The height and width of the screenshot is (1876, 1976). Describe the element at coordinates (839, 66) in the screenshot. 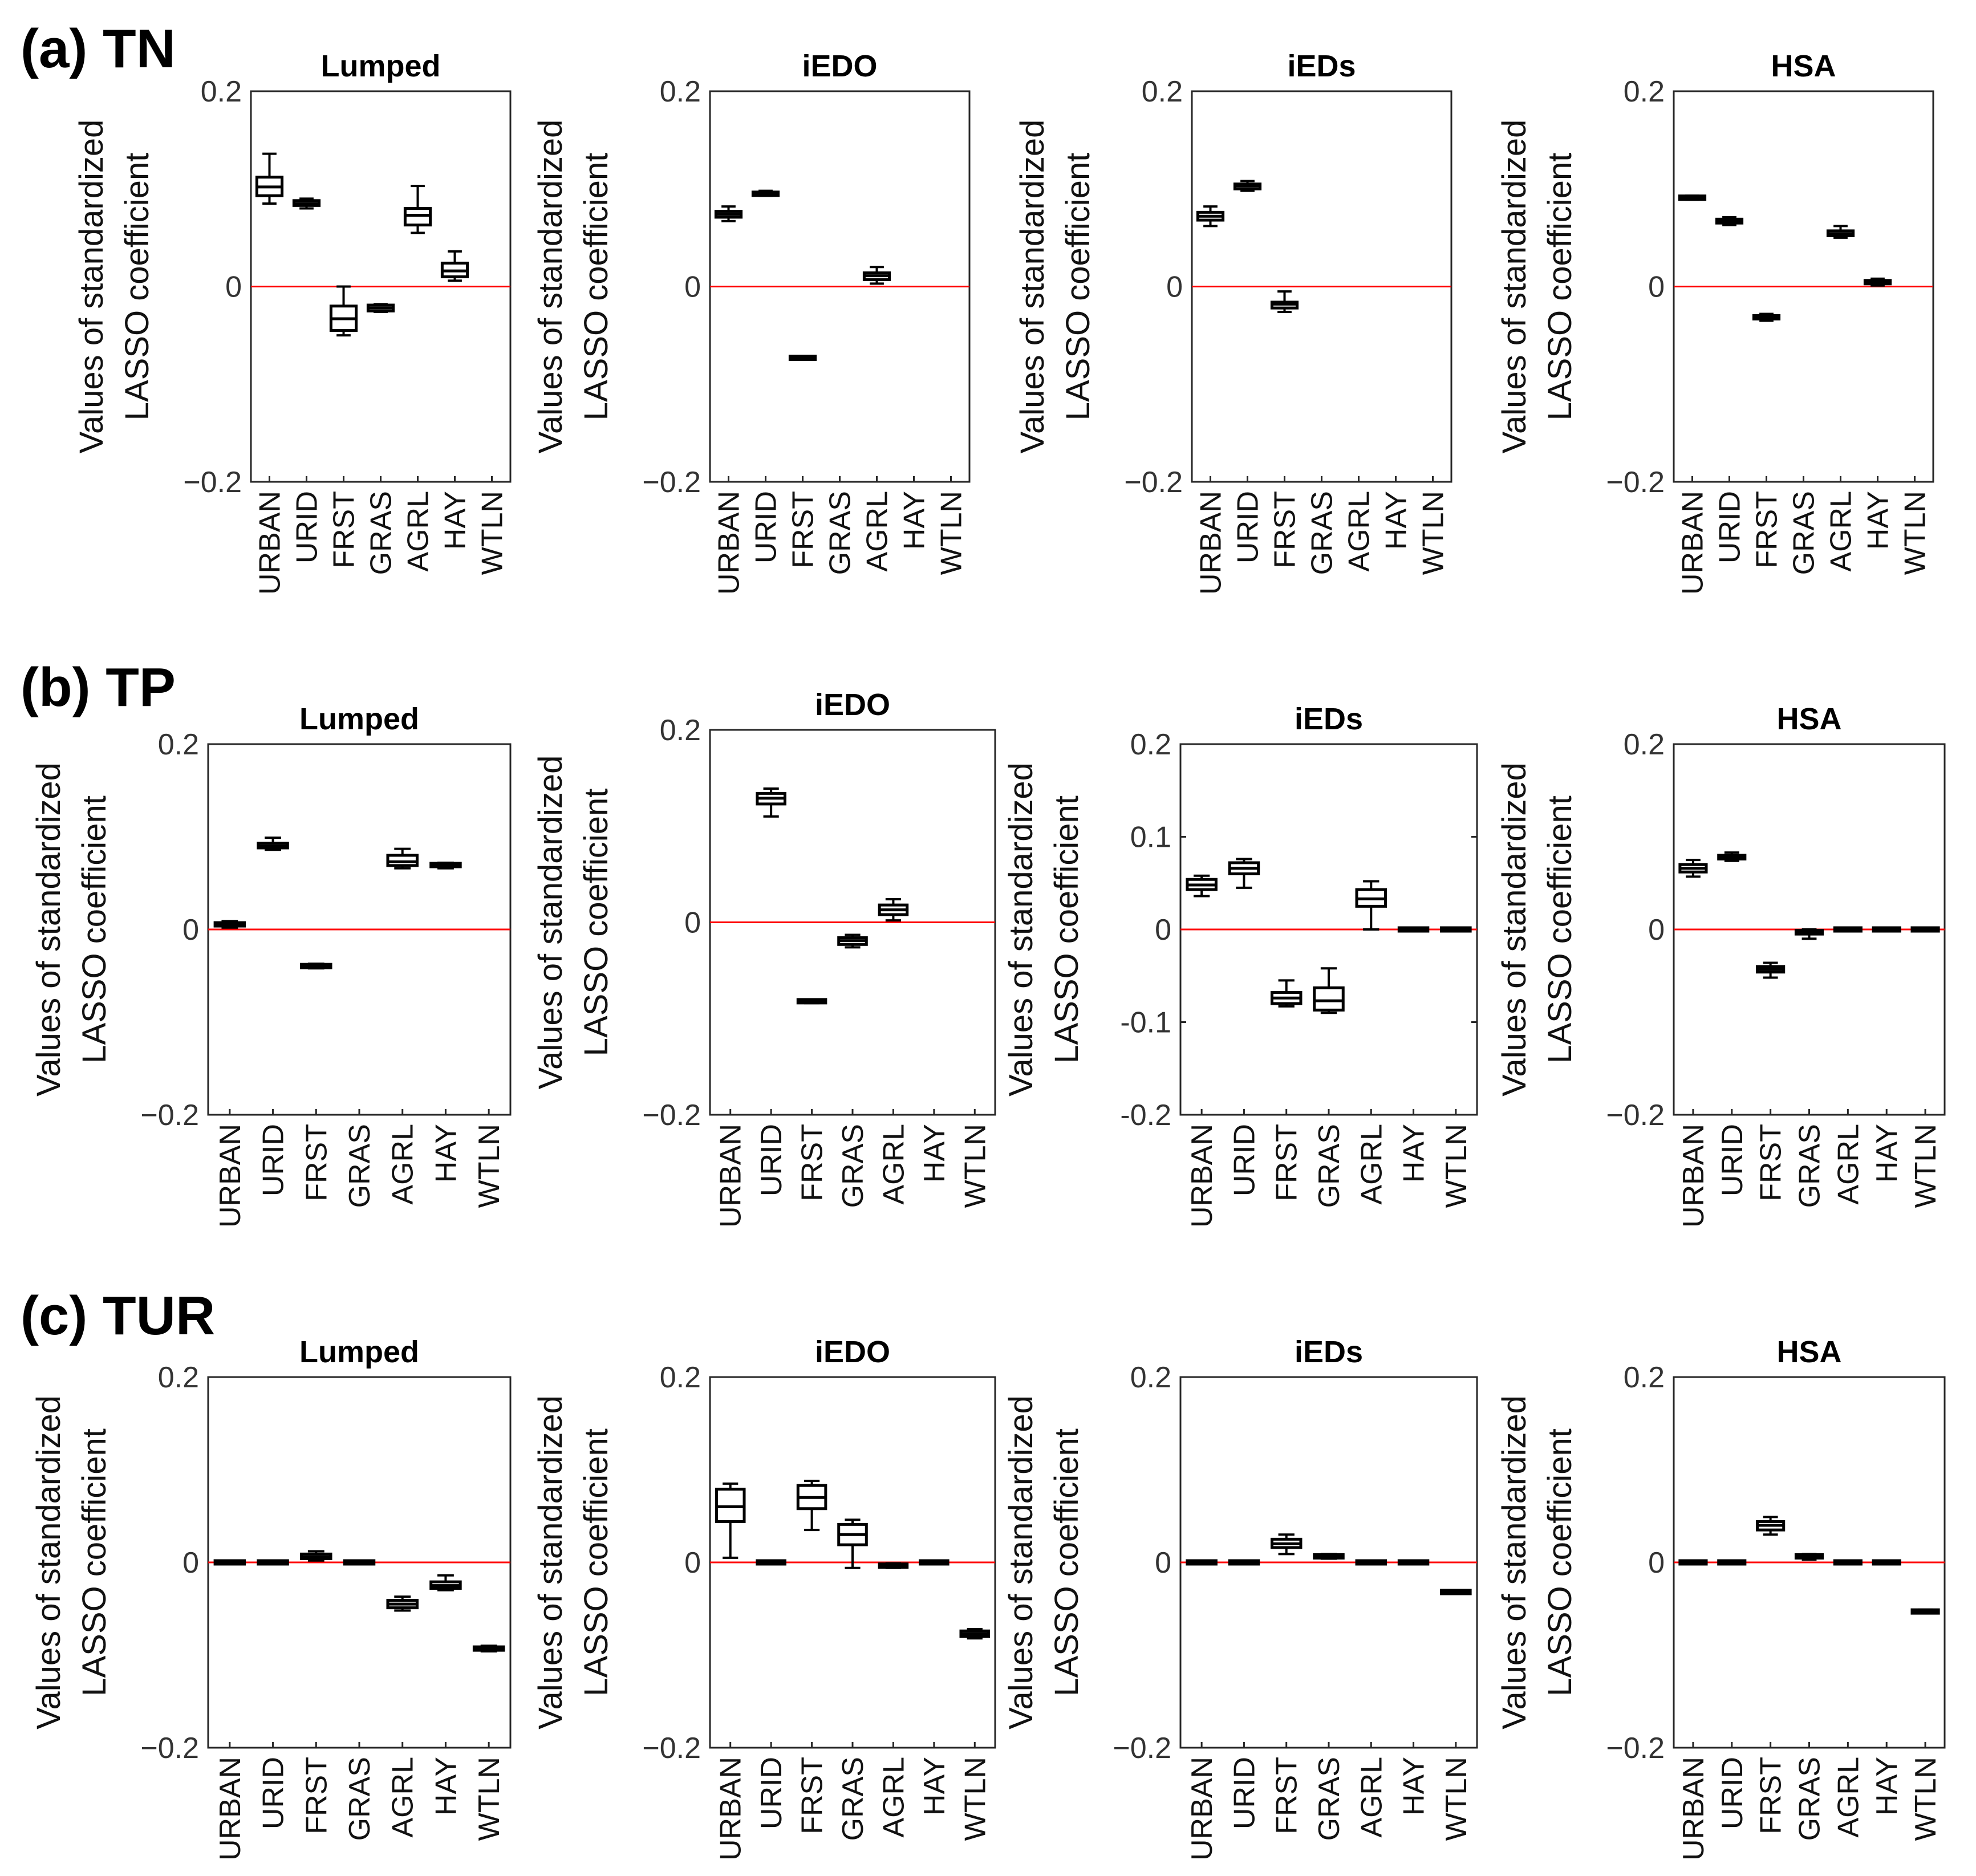

I see `panel-title: iEDO` at that location.